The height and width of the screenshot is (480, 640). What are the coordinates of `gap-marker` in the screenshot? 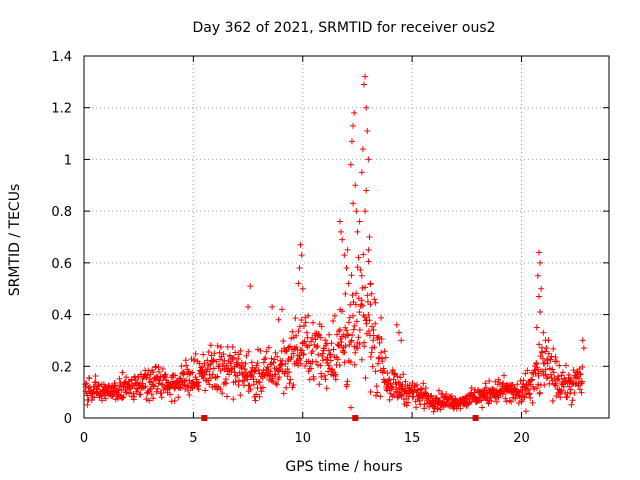 It's located at (204, 418).